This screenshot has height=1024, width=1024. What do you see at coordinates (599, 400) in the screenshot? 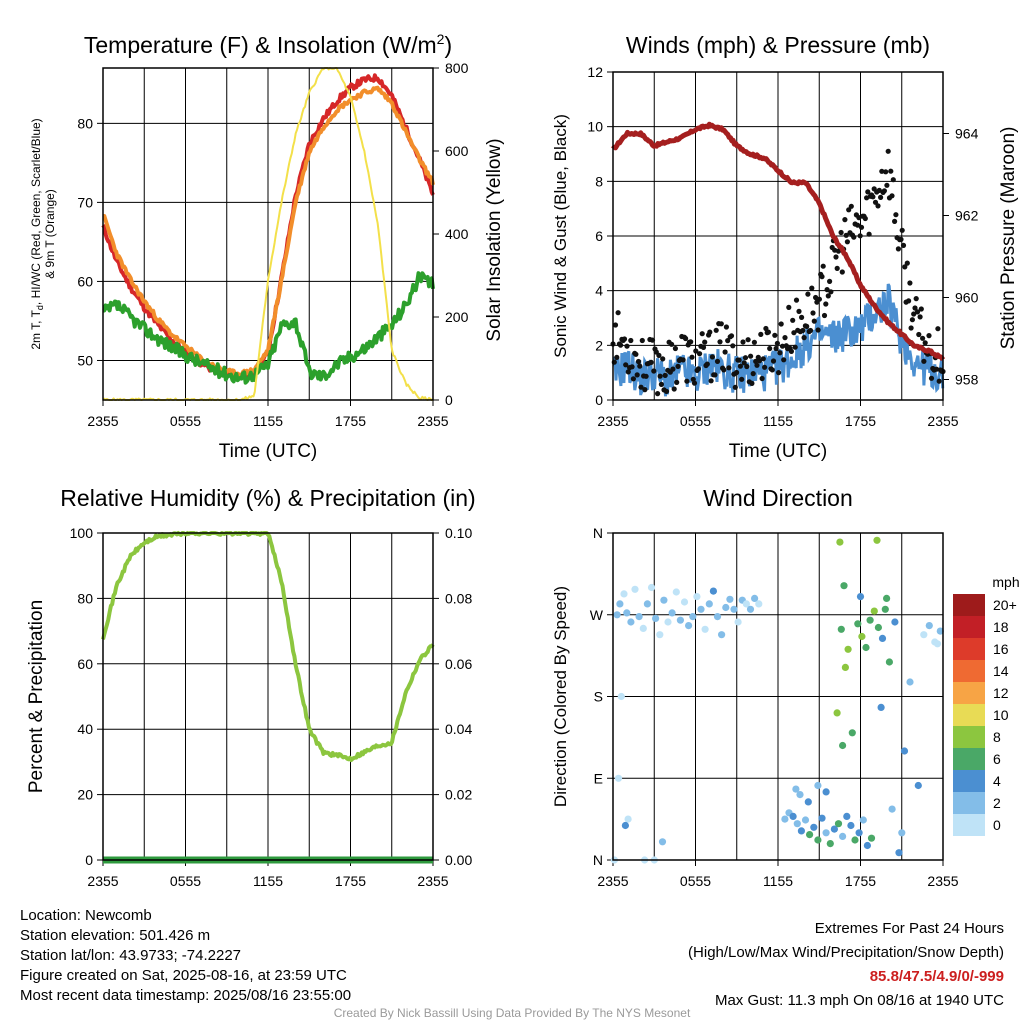
I see `y-tick-label: 0` at bounding box center [599, 400].